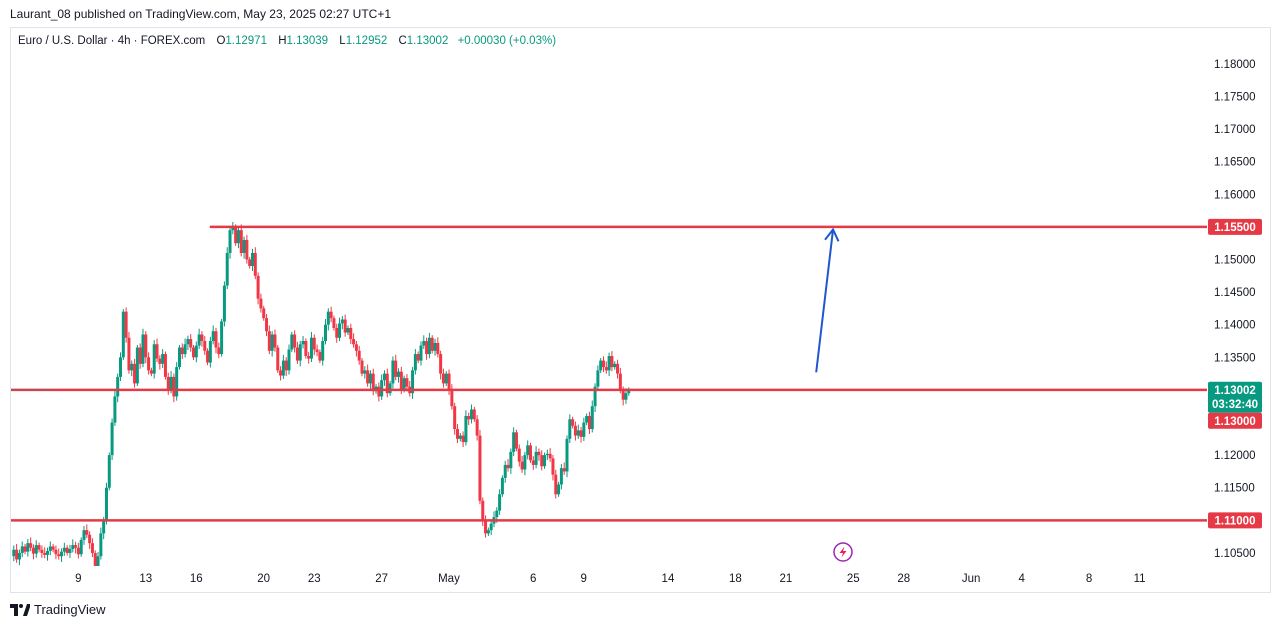 Image resolution: width=1281 pixels, height=628 pixels. I want to click on lightning-event-icon, so click(843, 552).